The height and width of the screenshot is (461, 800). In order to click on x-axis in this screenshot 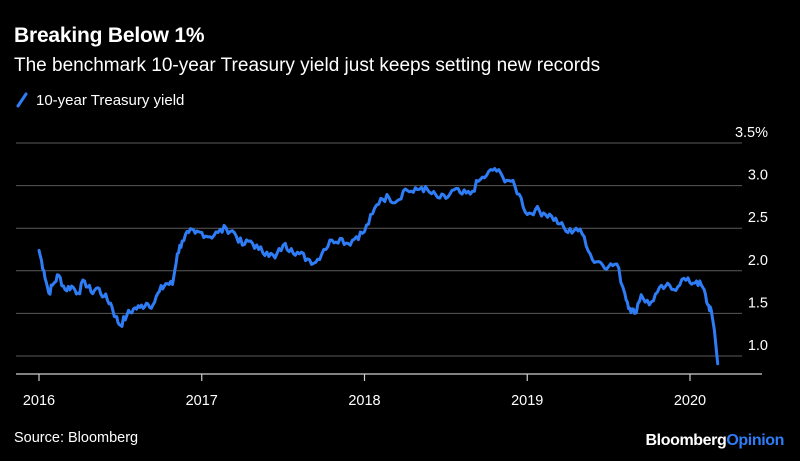, I will do `click(389, 377)`.